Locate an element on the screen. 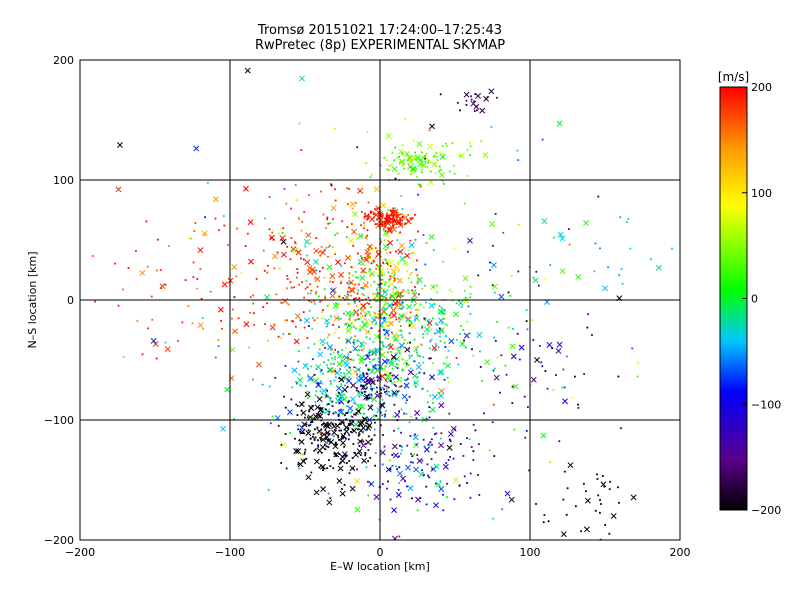  data-point-black-far-southeast is located at coordinates (581, 531).